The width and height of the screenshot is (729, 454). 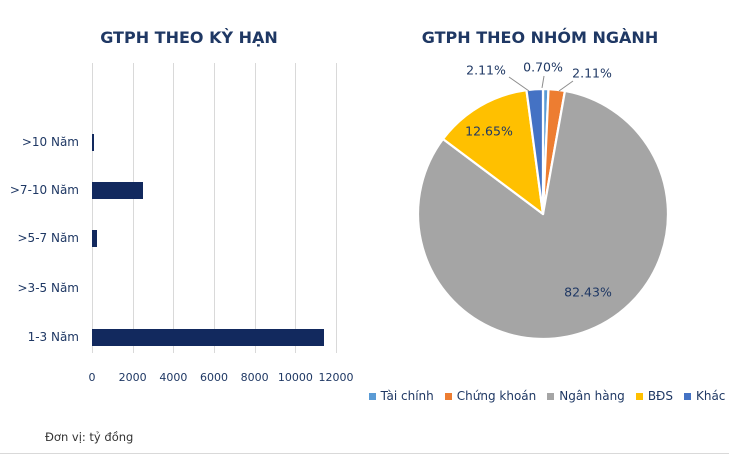 I want to click on pie-data-label-ngan-hang: 82.43%, so click(x=588, y=292).